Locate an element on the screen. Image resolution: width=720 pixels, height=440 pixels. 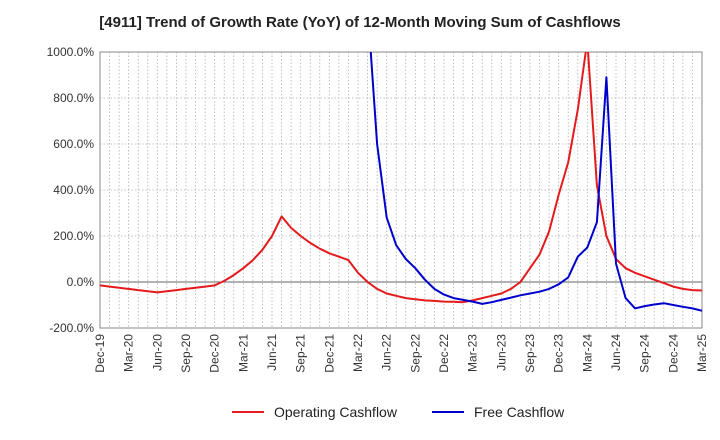
y-tick-label: 400.0% is located at coordinates (73, 190).